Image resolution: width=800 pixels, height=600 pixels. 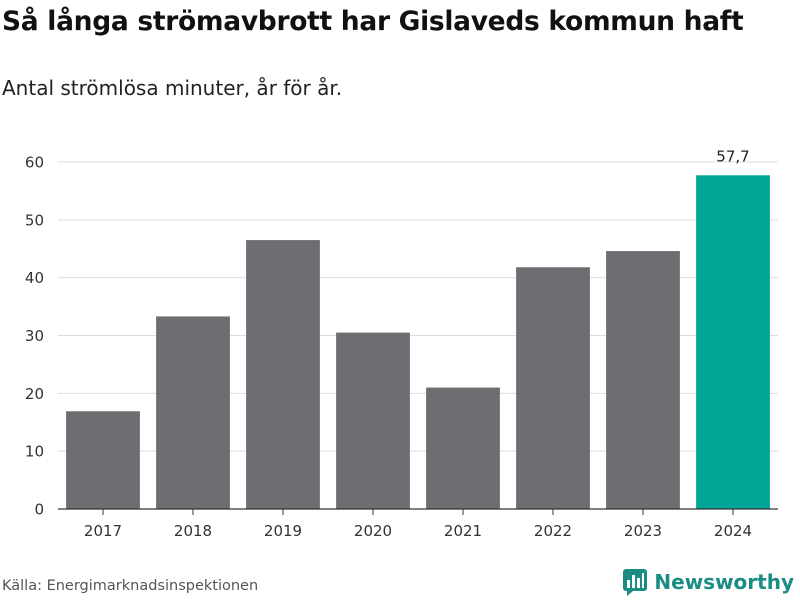 I want to click on source-note: Källa: Energimarknadsinspektionen, so click(x=130, y=586).